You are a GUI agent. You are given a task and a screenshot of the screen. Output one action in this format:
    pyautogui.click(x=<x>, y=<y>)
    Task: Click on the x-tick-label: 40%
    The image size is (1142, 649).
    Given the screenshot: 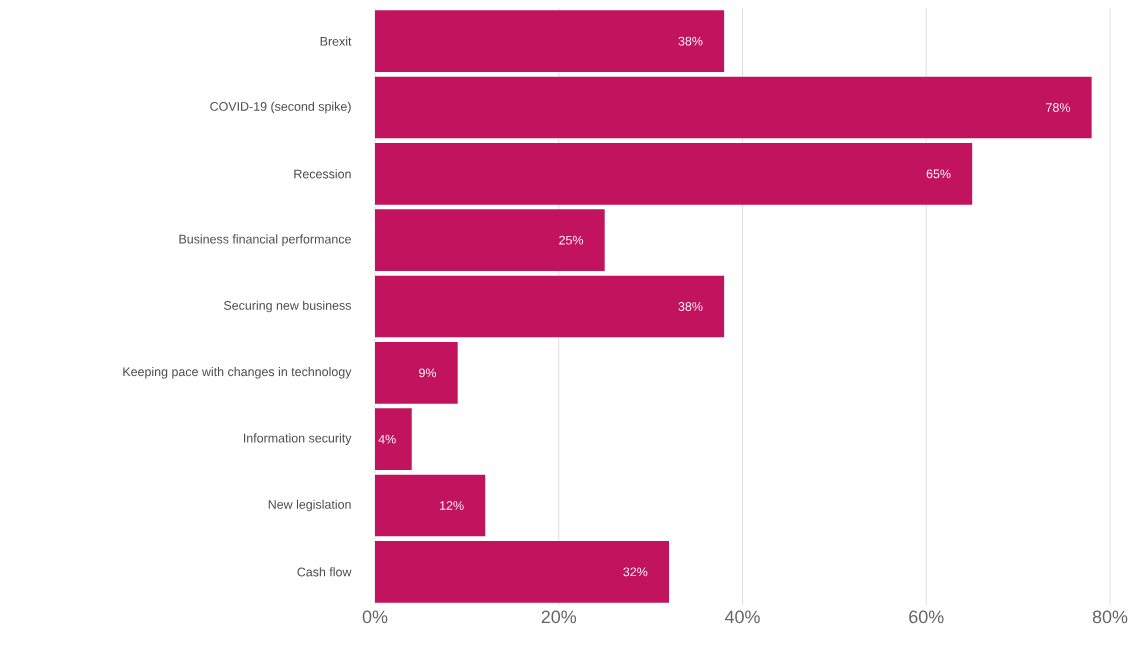 What is the action you would take?
    pyautogui.click(x=742, y=617)
    